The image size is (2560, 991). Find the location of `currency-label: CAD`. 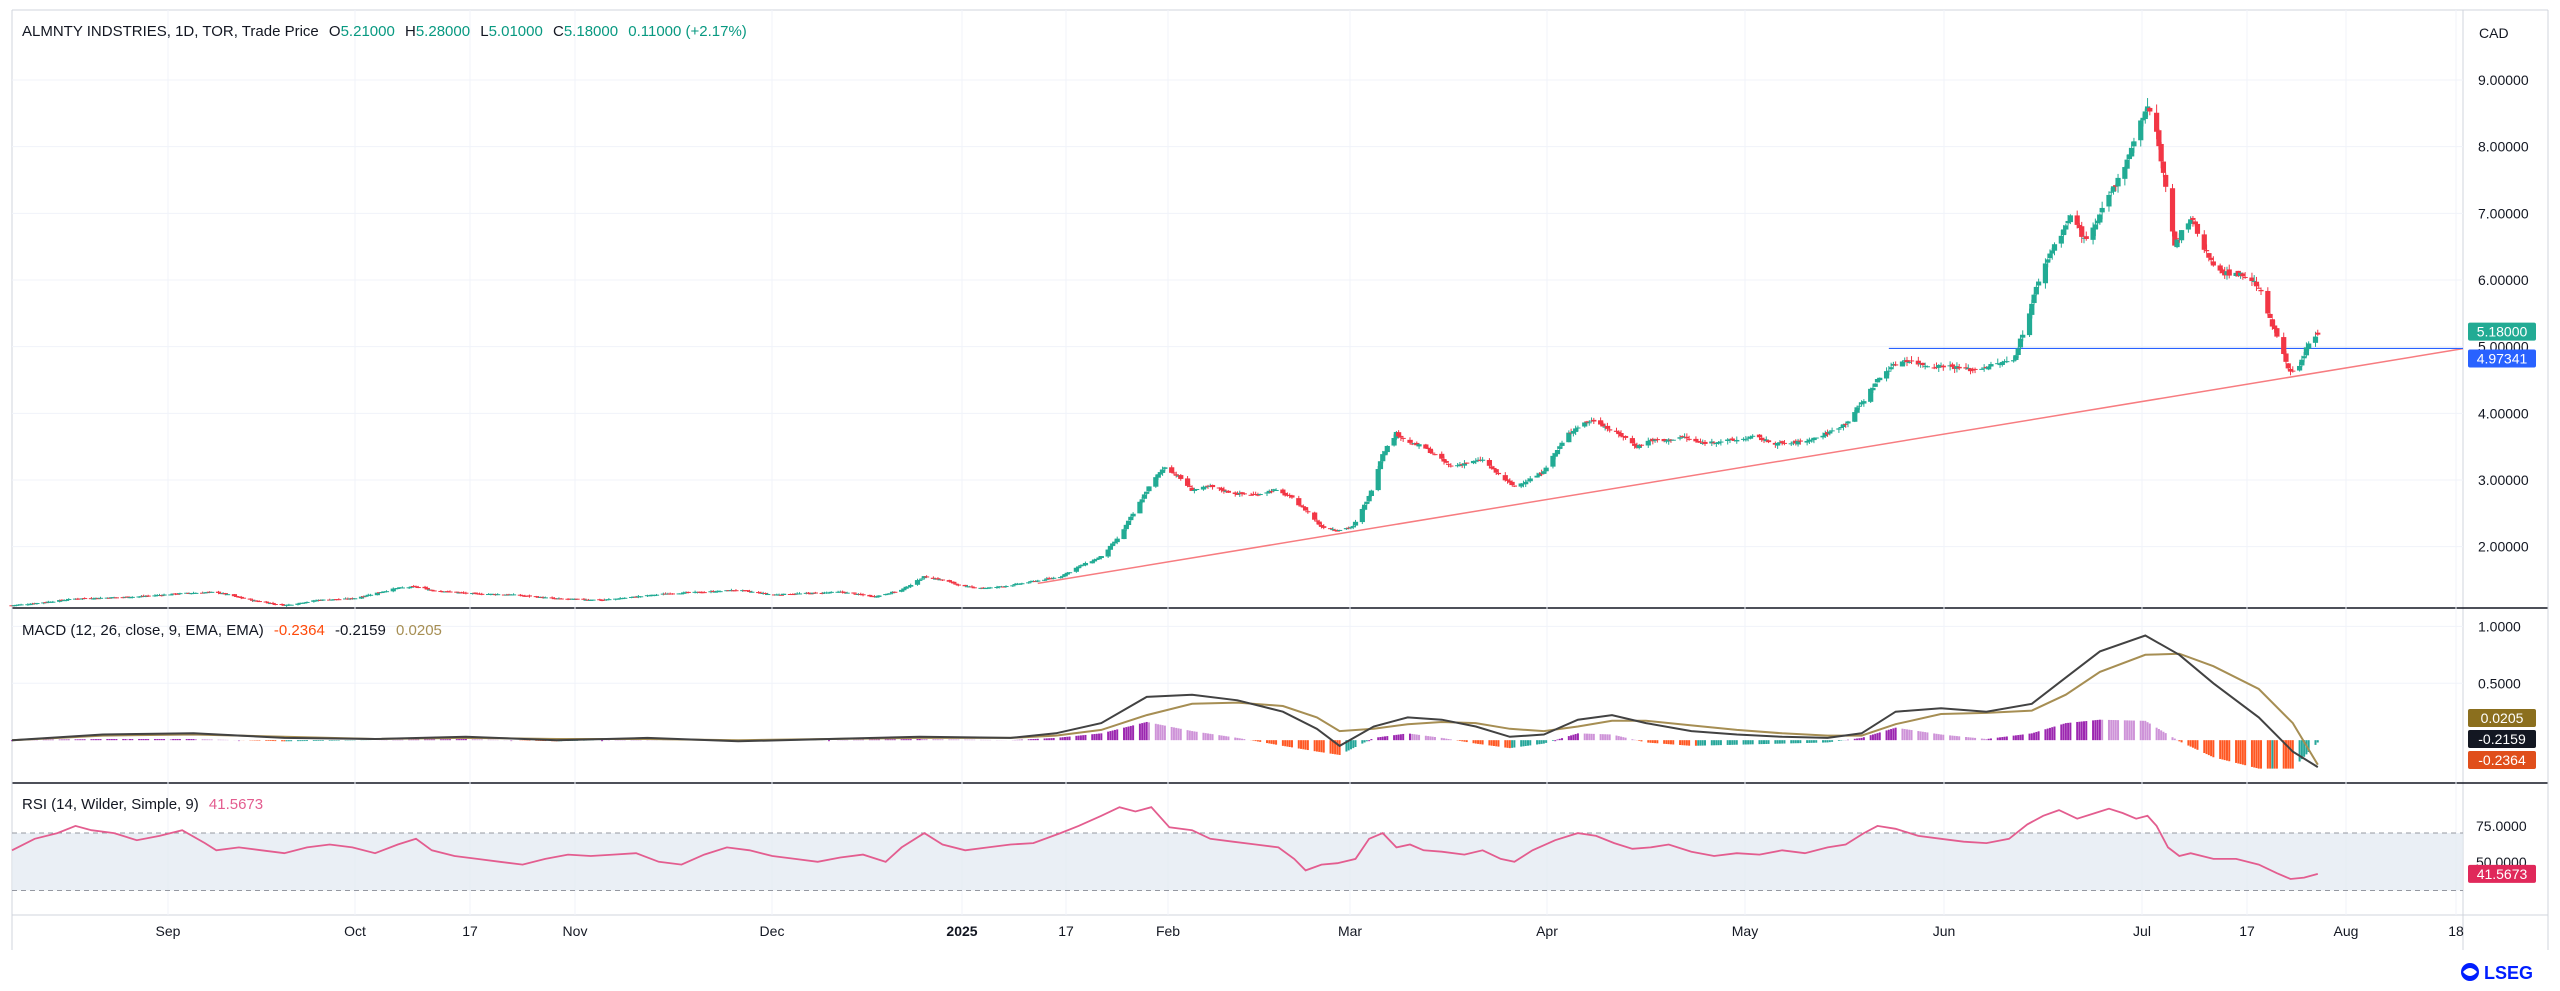

currency-label: CAD is located at coordinates (2494, 33).